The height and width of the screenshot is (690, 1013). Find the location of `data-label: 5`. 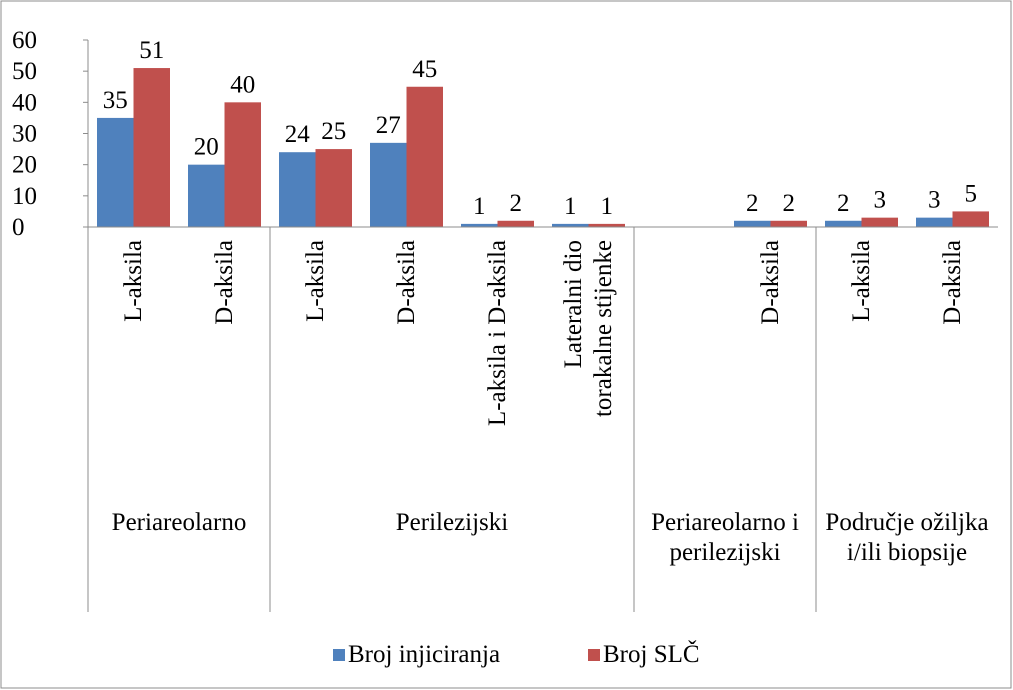

data-label: 5 is located at coordinates (971, 193).